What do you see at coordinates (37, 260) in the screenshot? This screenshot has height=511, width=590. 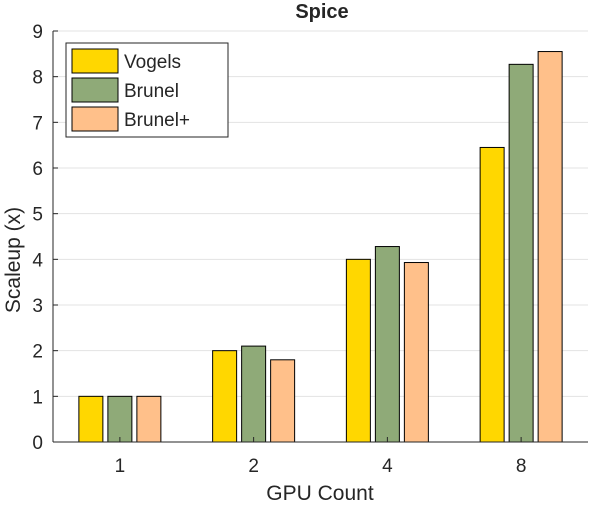 I see `y-tick-label: 4` at bounding box center [37, 260].